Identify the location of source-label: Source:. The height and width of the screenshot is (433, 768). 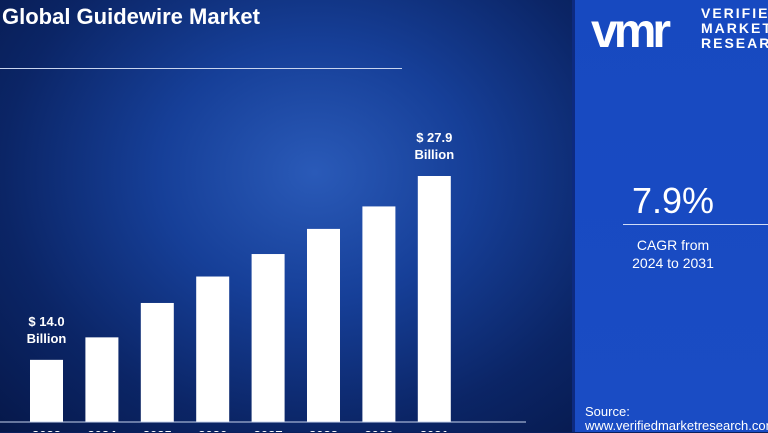
(607, 411).